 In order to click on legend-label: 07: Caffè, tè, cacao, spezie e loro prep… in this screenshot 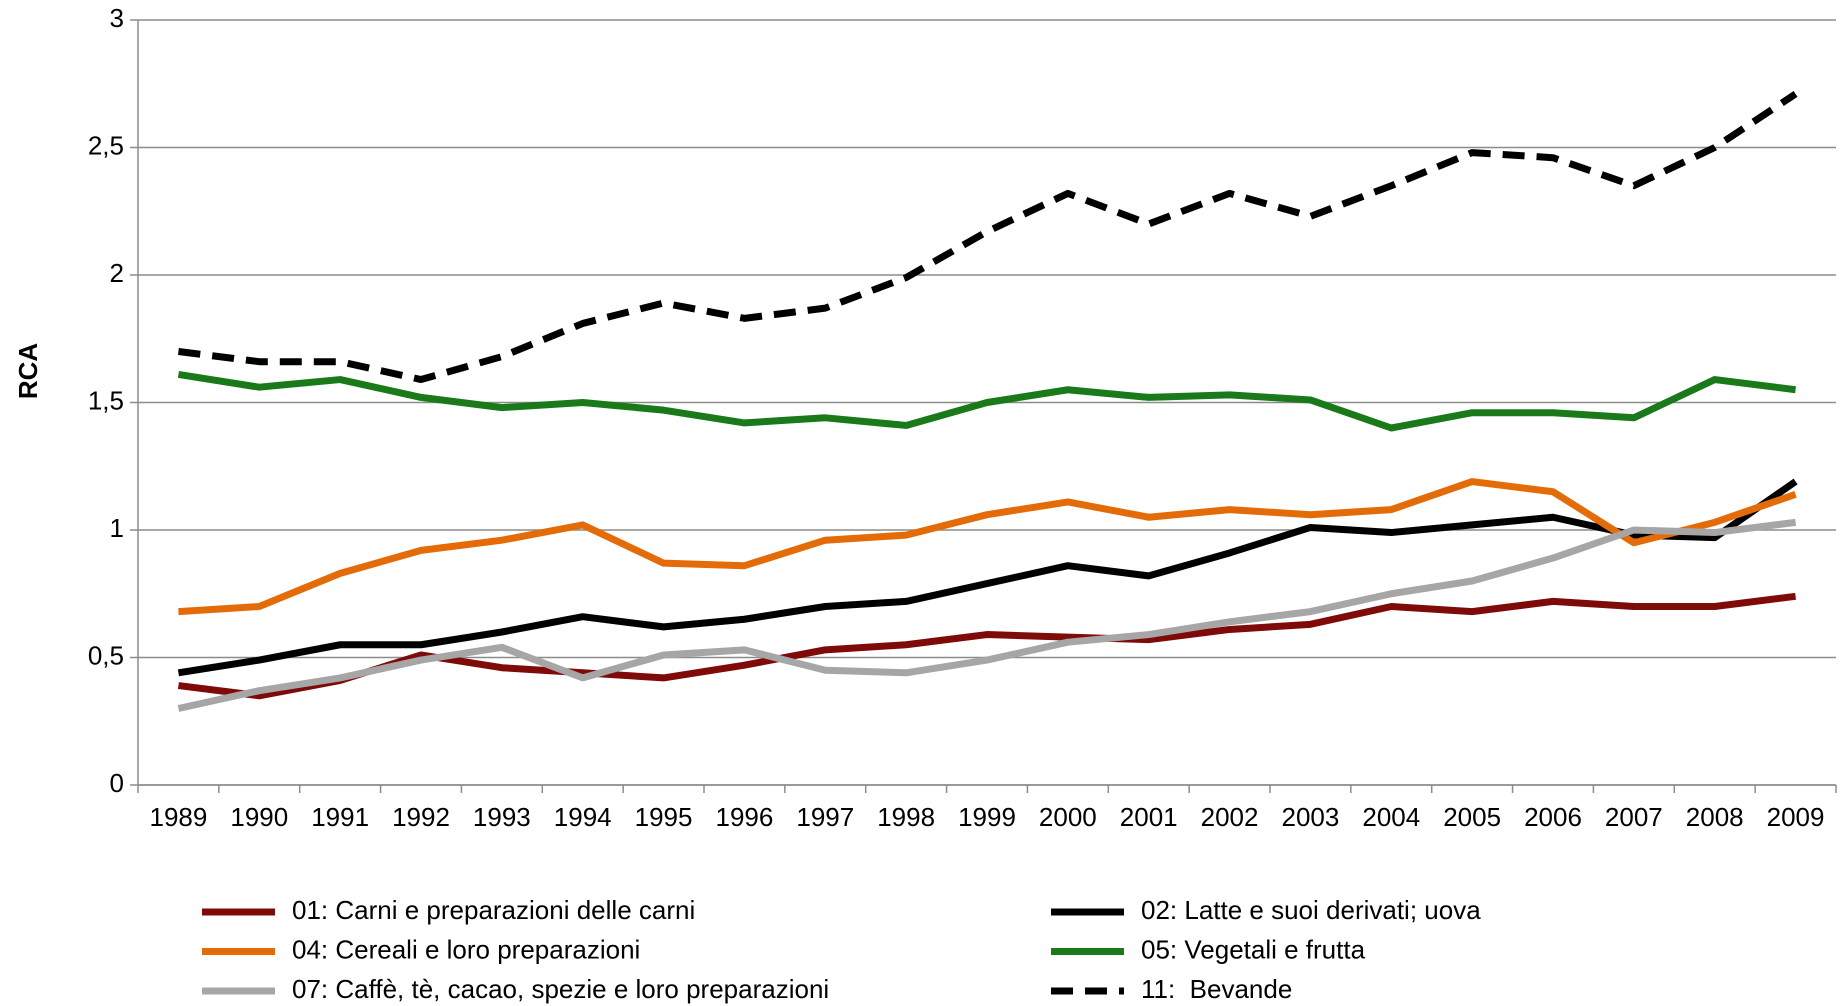, I will do `click(560, 989)`.